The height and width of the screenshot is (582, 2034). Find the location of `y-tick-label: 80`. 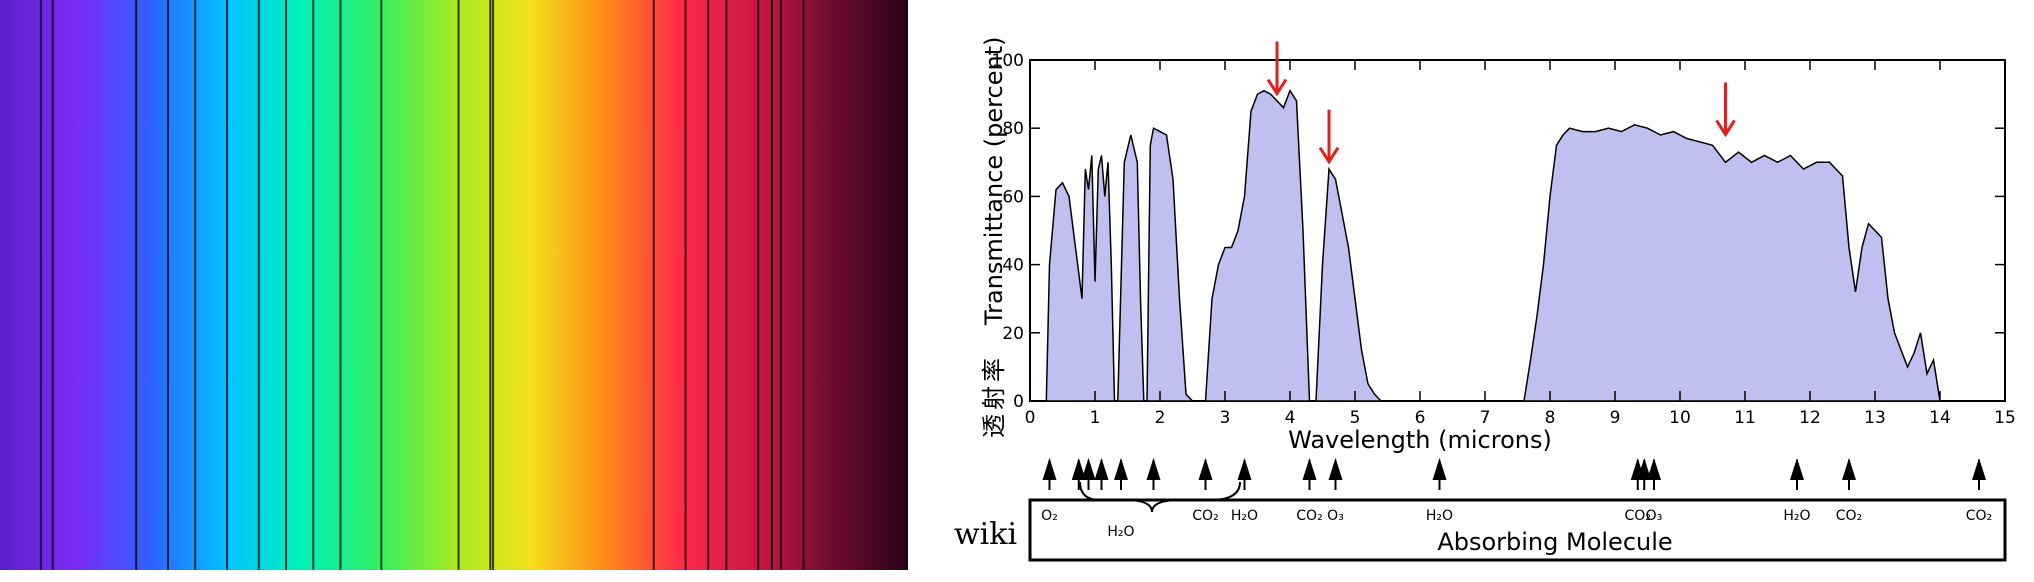

y-tick-label: 80 is located at coordinates (1013, 129).